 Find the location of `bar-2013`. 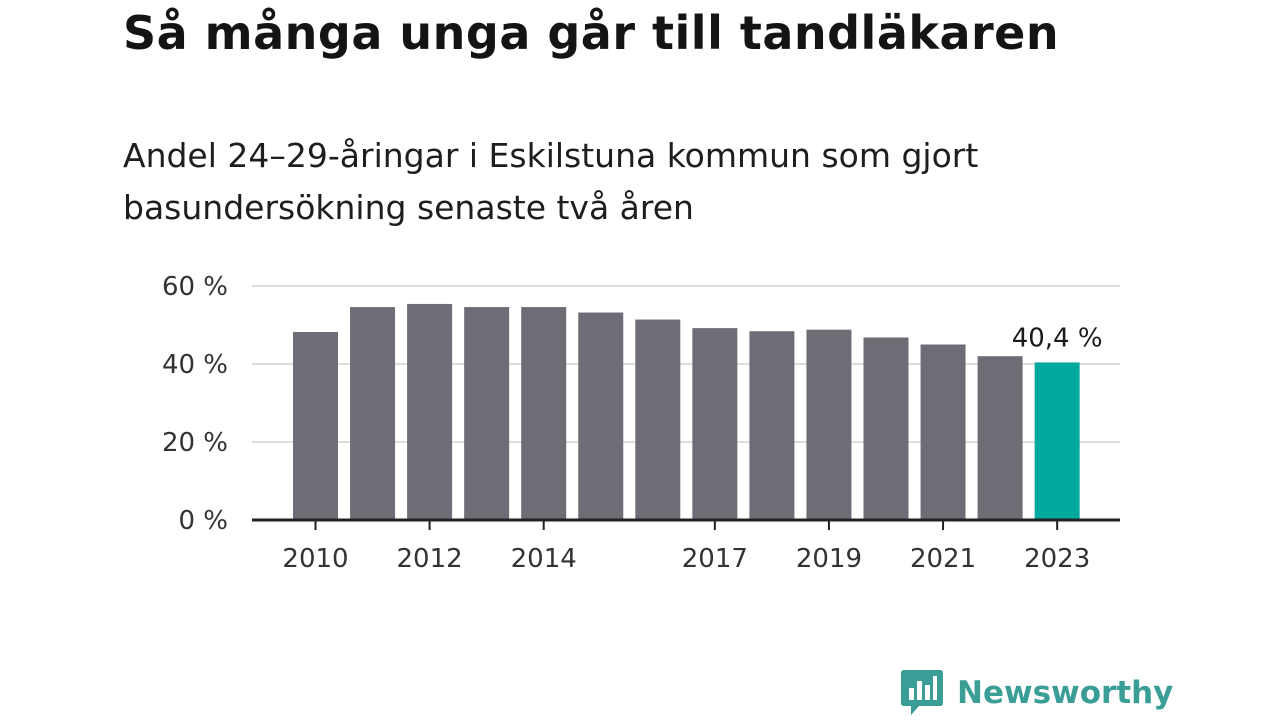

bar-2013 is located at coordinates (487, 413).